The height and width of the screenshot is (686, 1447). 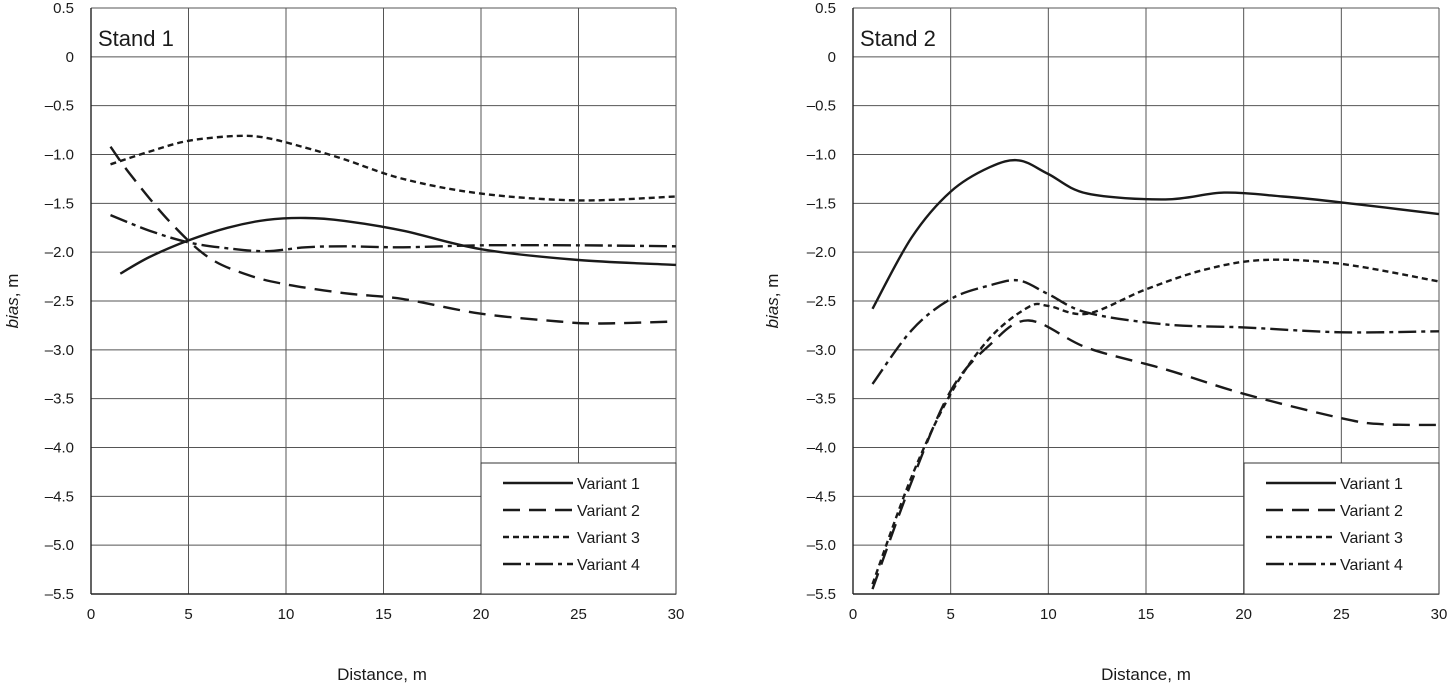 What do you see at coordinates (136, 38) in the screenshot?
I see `panel-title: Stand 1` at bounding box center [136, 38].